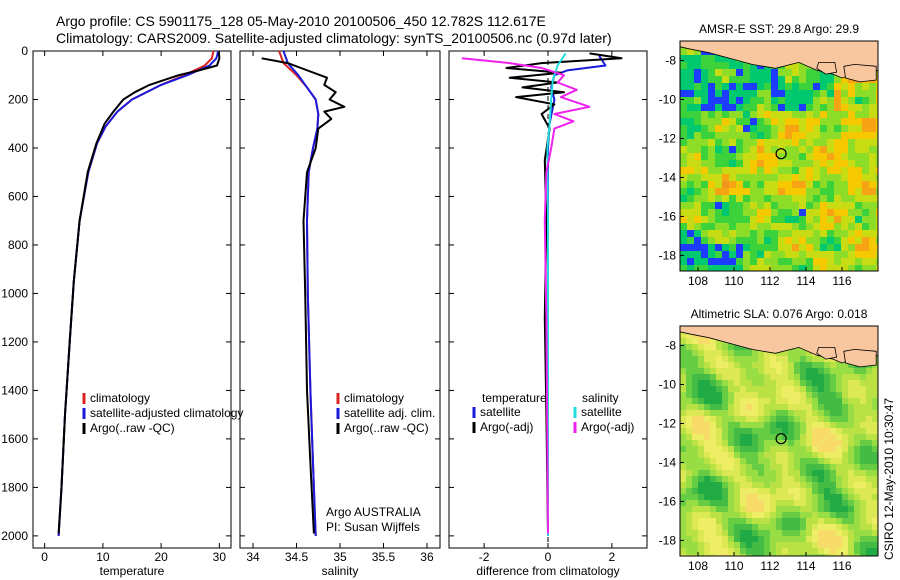 Image resolution: width=900 pixels, height=580 pixels. Describe the element at coordinates (670, 345) in the screenshot. I see `sla_map-ytick-label: -8` at that location.